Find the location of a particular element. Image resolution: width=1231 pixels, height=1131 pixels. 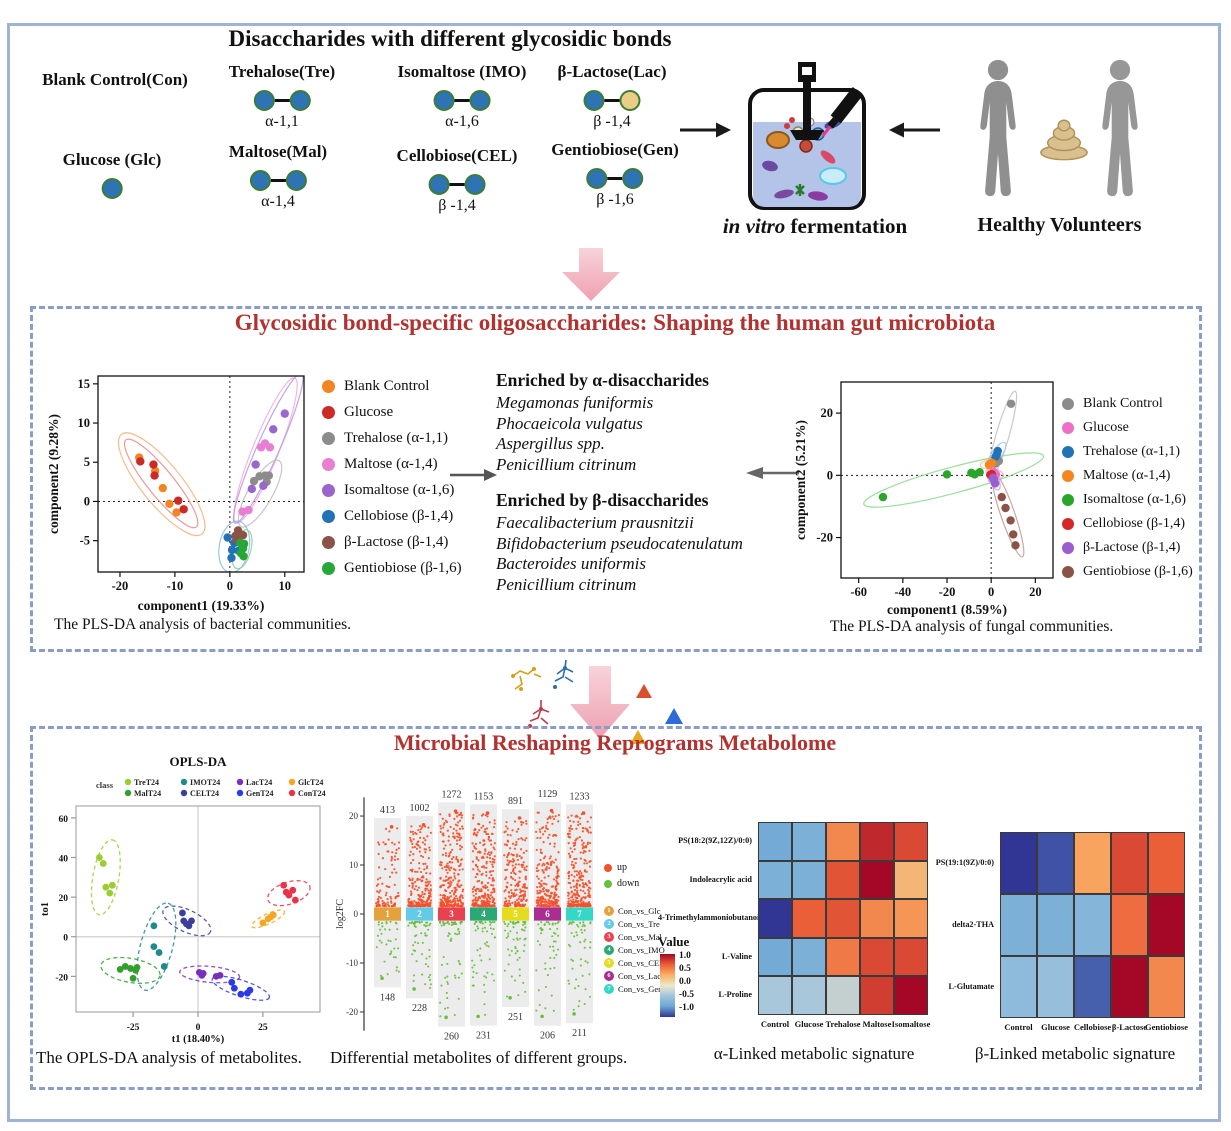

plot-to-text-arrow-icon is located at coordinates (772, 473).